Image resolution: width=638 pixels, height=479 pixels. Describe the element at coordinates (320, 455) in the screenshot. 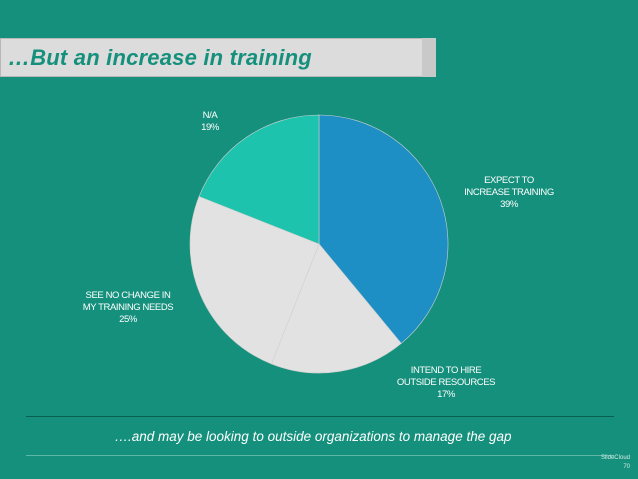

I see `bottom-divider` at that location.